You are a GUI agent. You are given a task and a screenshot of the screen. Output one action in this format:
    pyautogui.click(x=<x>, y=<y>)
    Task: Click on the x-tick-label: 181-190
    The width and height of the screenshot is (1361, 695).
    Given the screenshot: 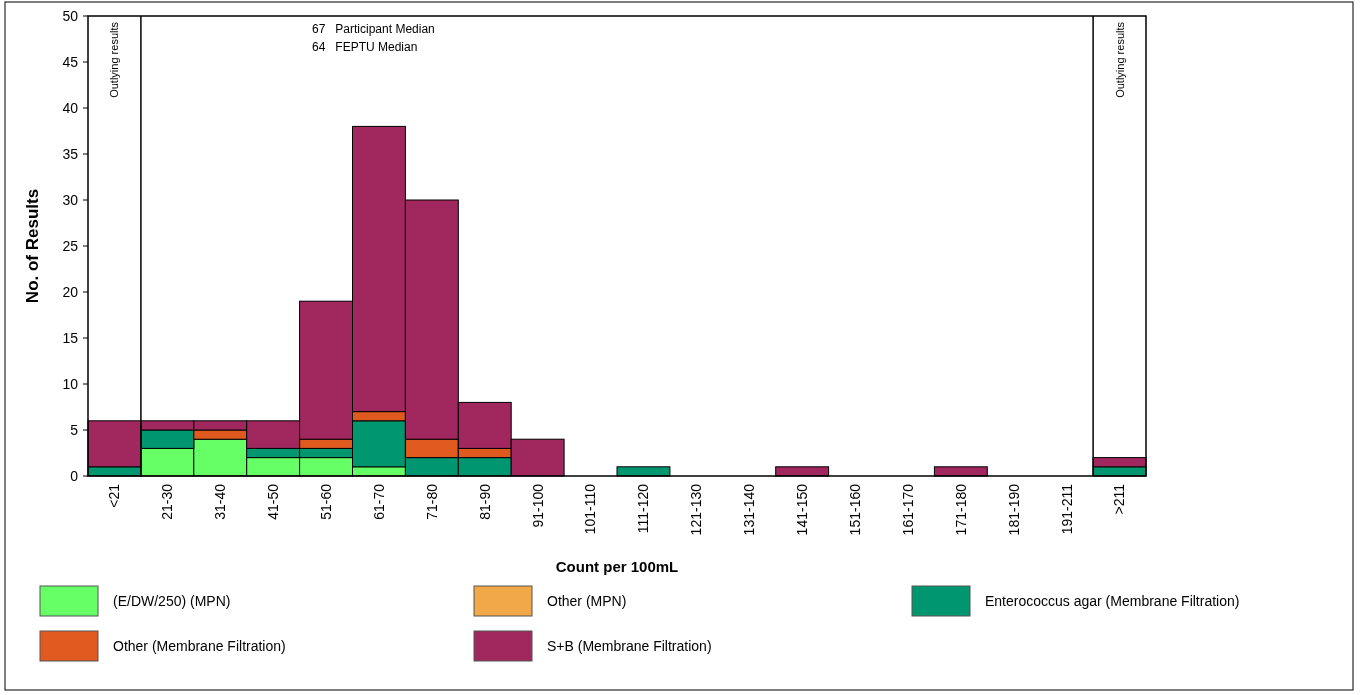 What is the action you would take?
    pyautogui.click(x=1013, y=509)
    